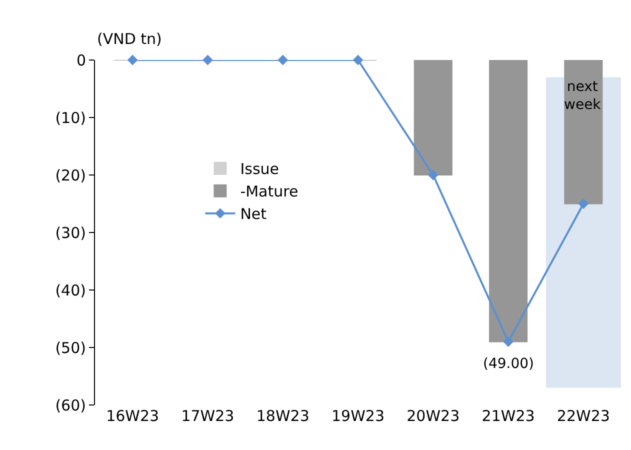  What do you see at coordinates (508, 416) in the screenshot?
I see `x-tick-label: 21W23` at bounding box center [508, 416].